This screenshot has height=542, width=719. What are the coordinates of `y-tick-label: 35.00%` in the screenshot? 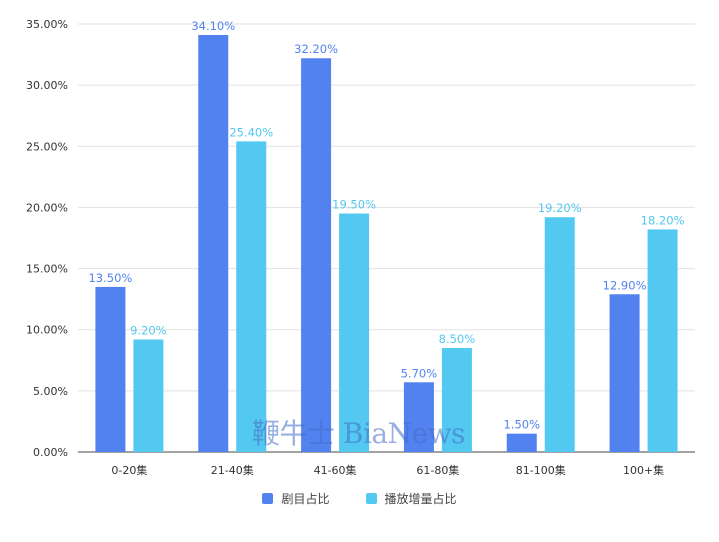 It's located at (47, 24).